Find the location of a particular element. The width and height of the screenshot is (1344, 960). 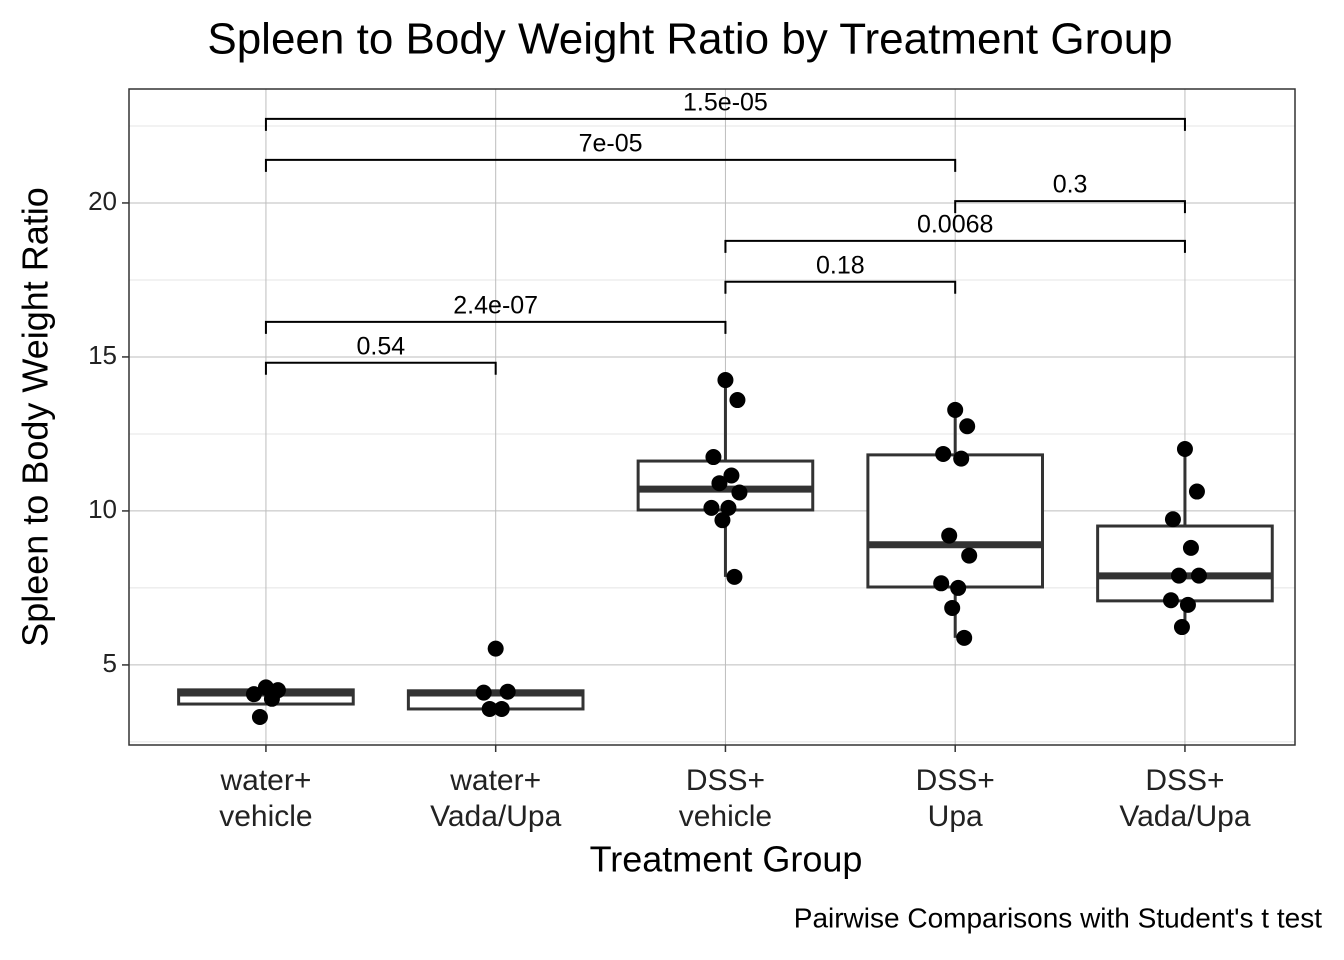

comparison-label: 0.3 is located at coordinates (1070, 185).